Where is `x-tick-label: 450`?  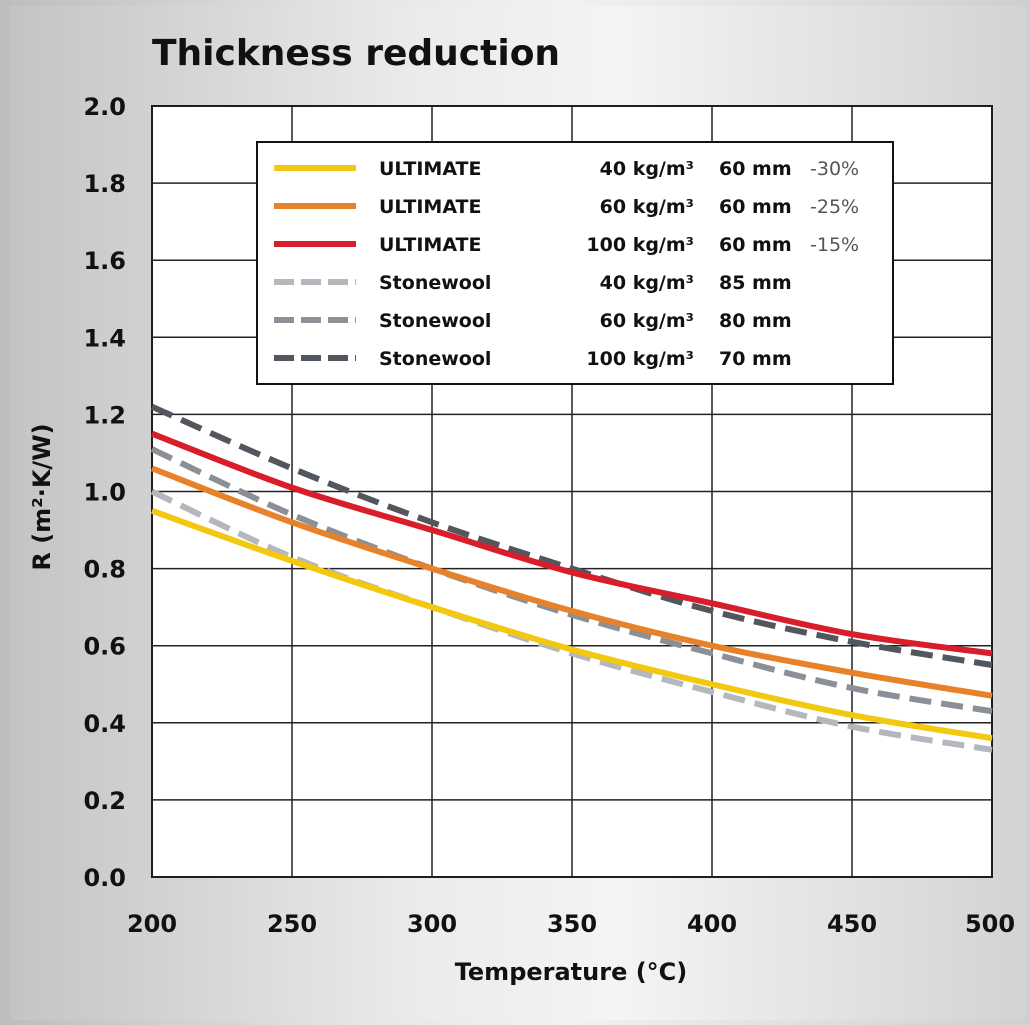 x-tick-label: 450 is located at coordinates (852, 924).